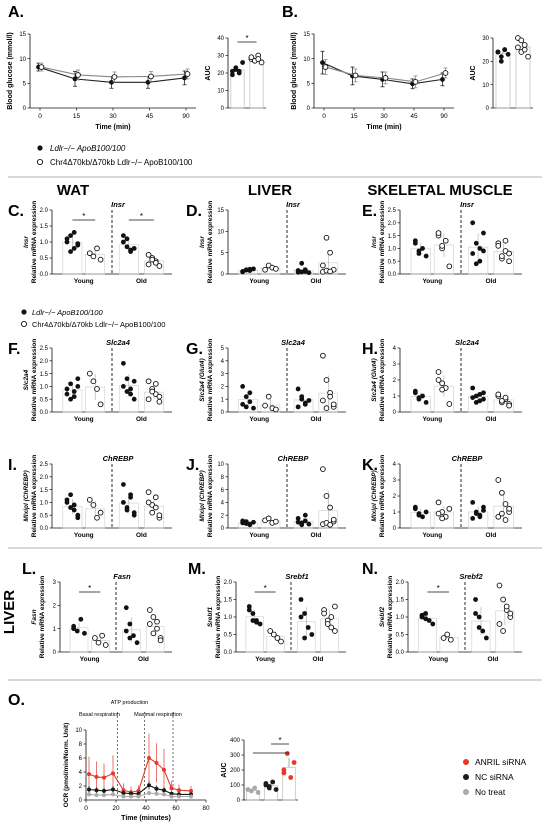 The image size is (550, 825). Describe the element at coordinates (315, 281) in the screenshot. I see `panel-d-old-label: Old` at that location.